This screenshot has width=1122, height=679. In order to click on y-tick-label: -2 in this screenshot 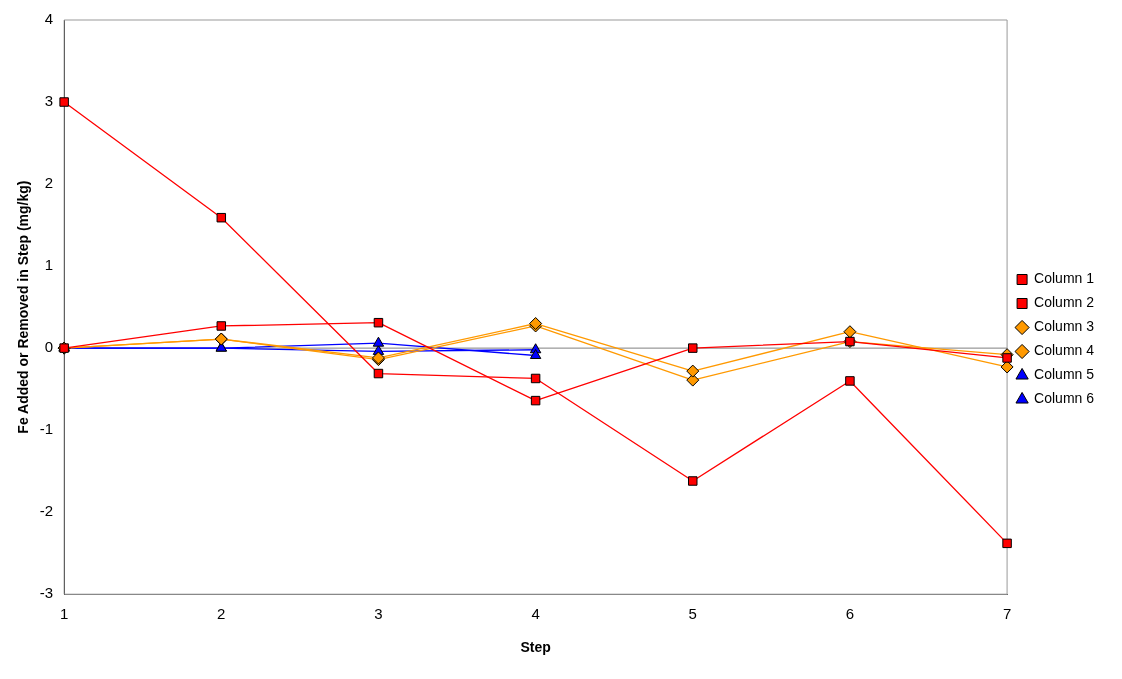, I will do `click(46, 511)`.